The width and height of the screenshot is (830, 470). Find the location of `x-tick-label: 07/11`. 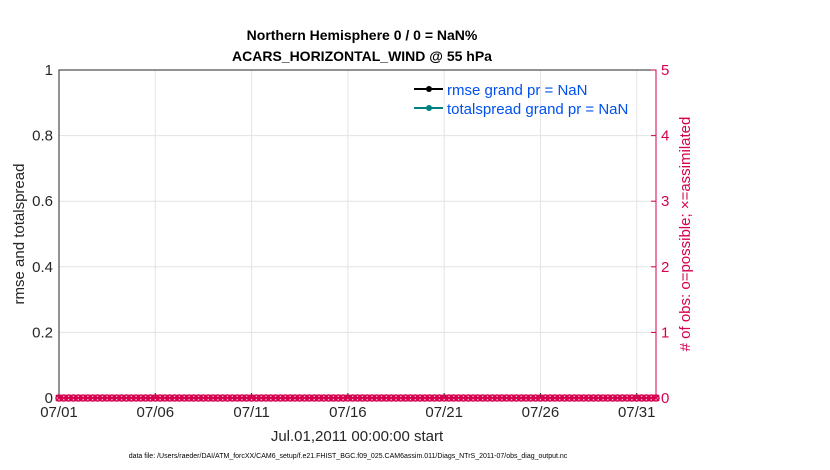

x-tick-label: 07/11 is located at coordinates (251, 412).